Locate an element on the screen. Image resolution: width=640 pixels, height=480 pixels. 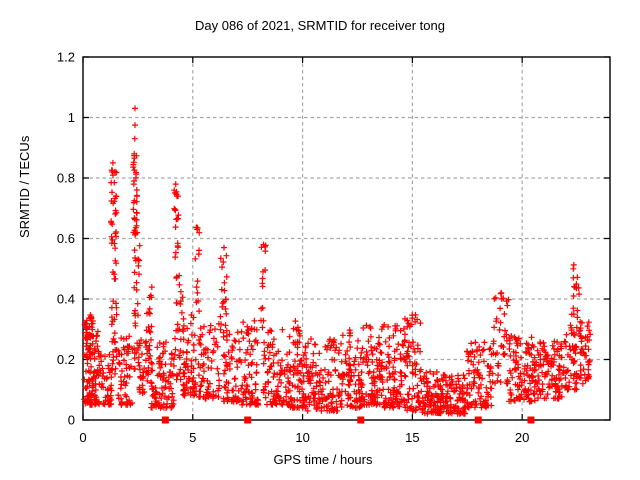
x-tick-label: 15 is located at coordinates (412, 437).